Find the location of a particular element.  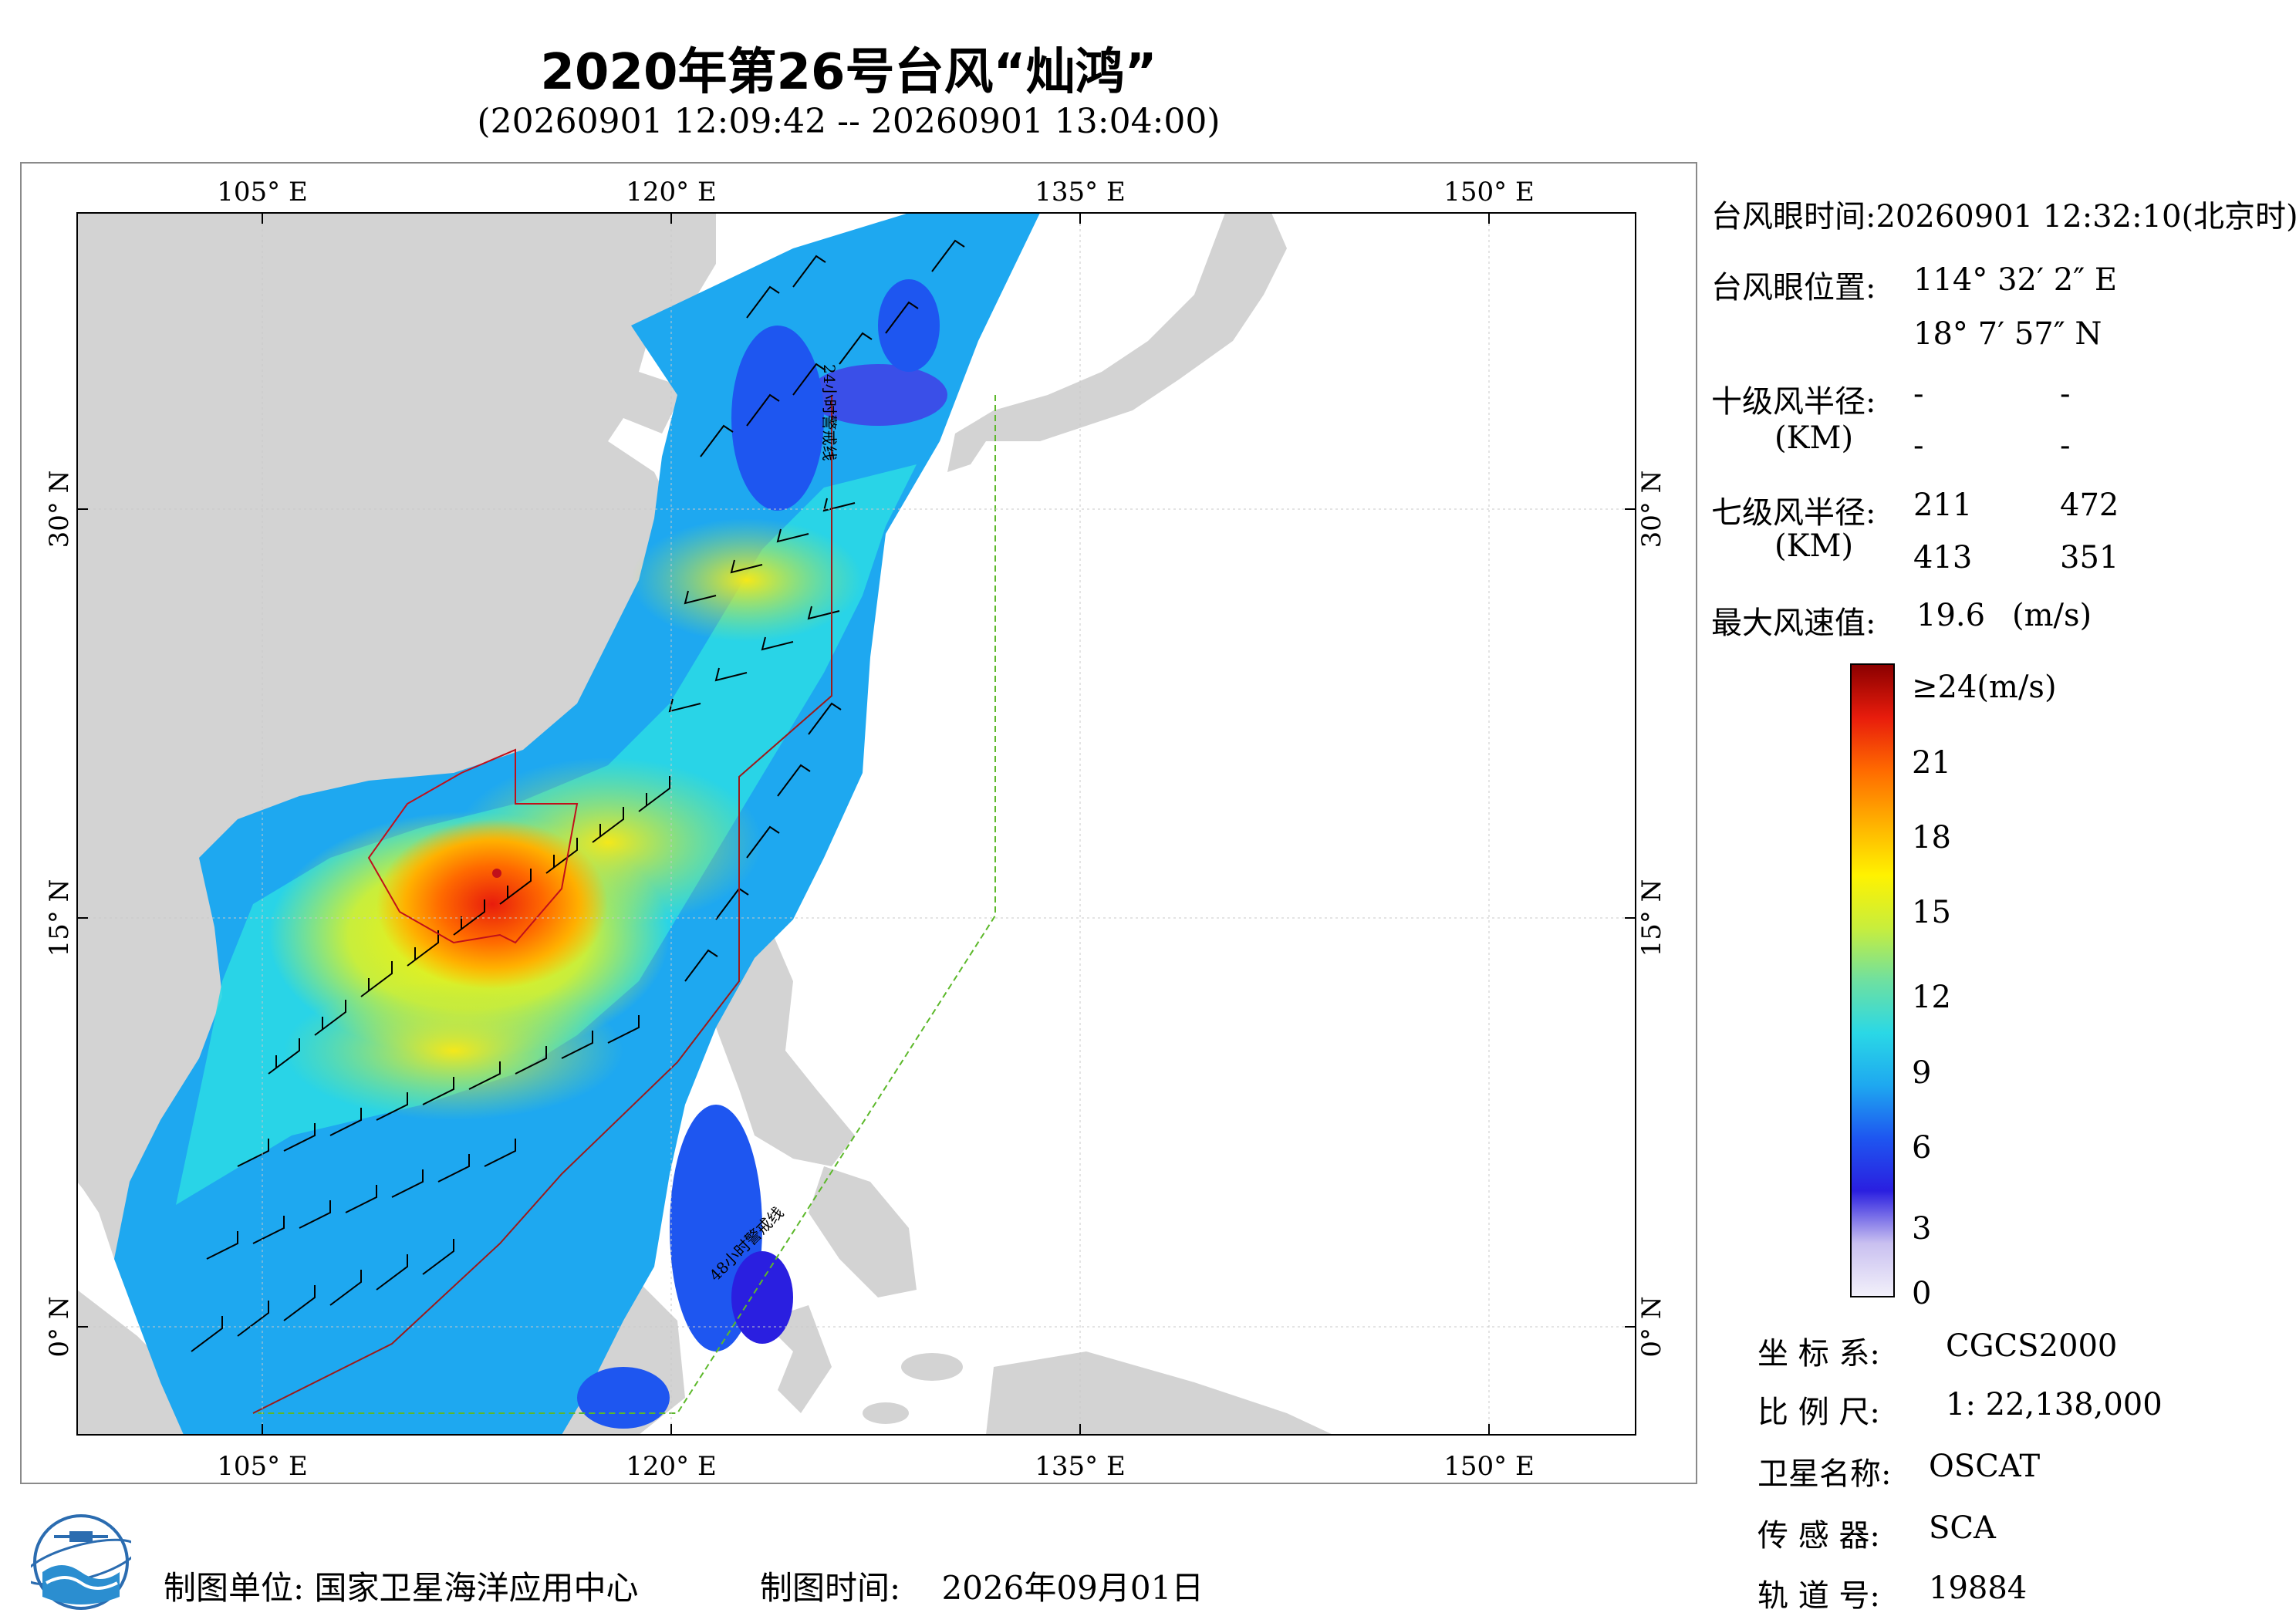

colorbar-tick-18: 18 is located at coordinates (1931, 837).